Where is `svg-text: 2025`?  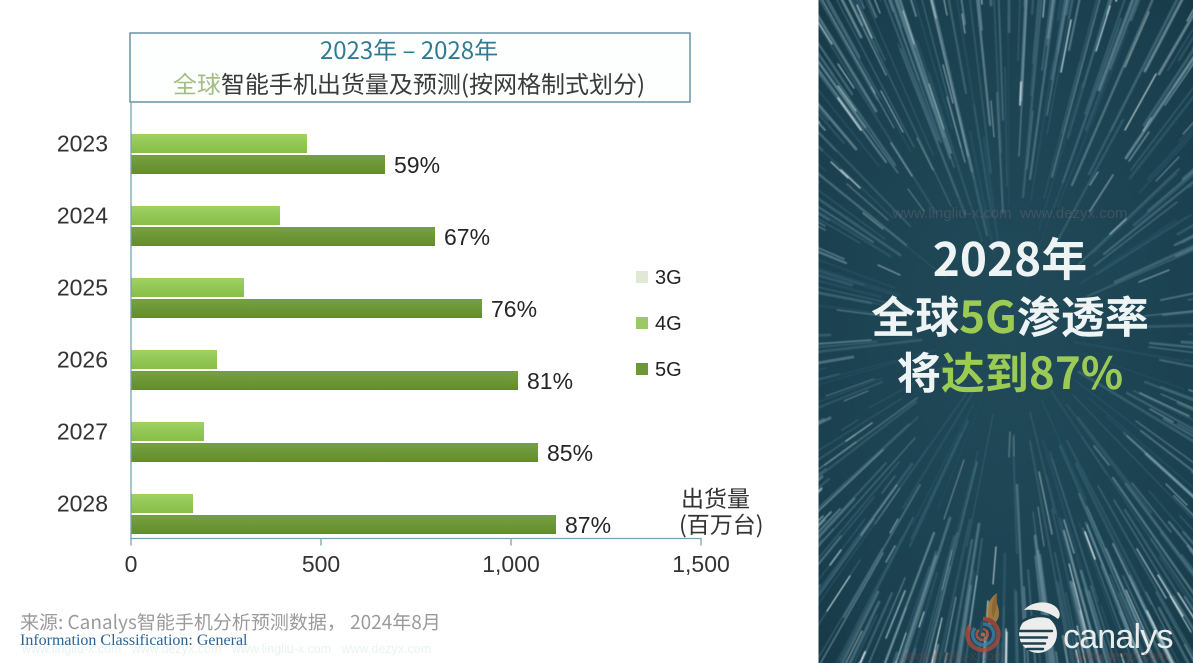
svg-text: 2025 is located at coordinates (82, 288).